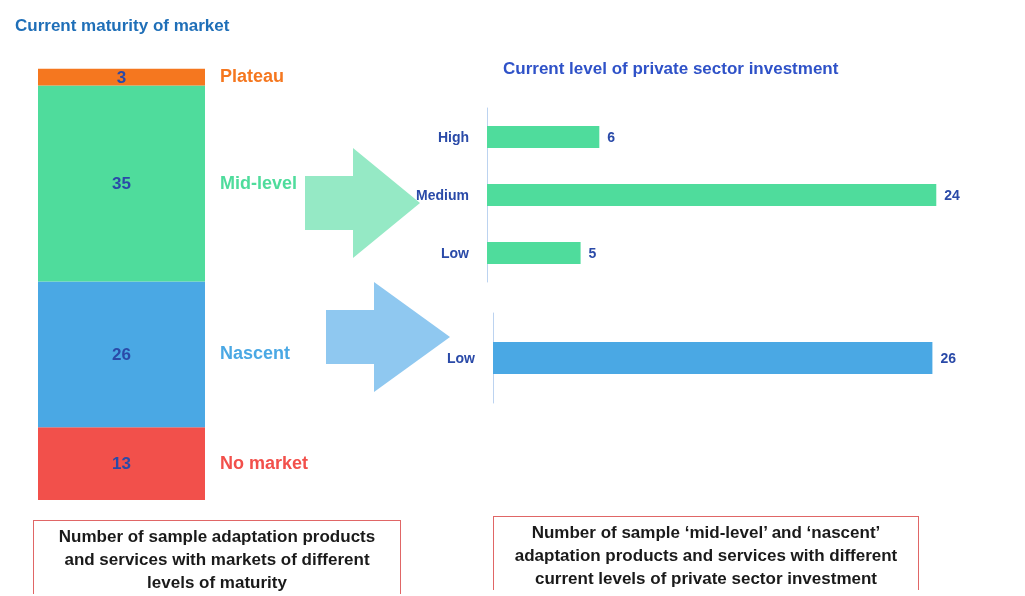  I want to click on series-label: Mid-level, so click(259, 182).